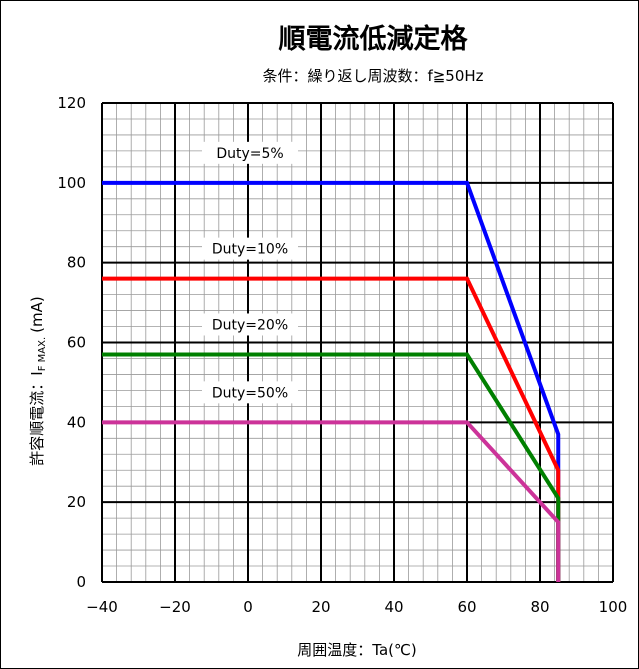 The height and width of the screenshot is (669, 639). Describe the element at coordinates (356, 650) in the screenshot. I see `x-axis-label: 周囲温度：Ta(℃)` at that location.